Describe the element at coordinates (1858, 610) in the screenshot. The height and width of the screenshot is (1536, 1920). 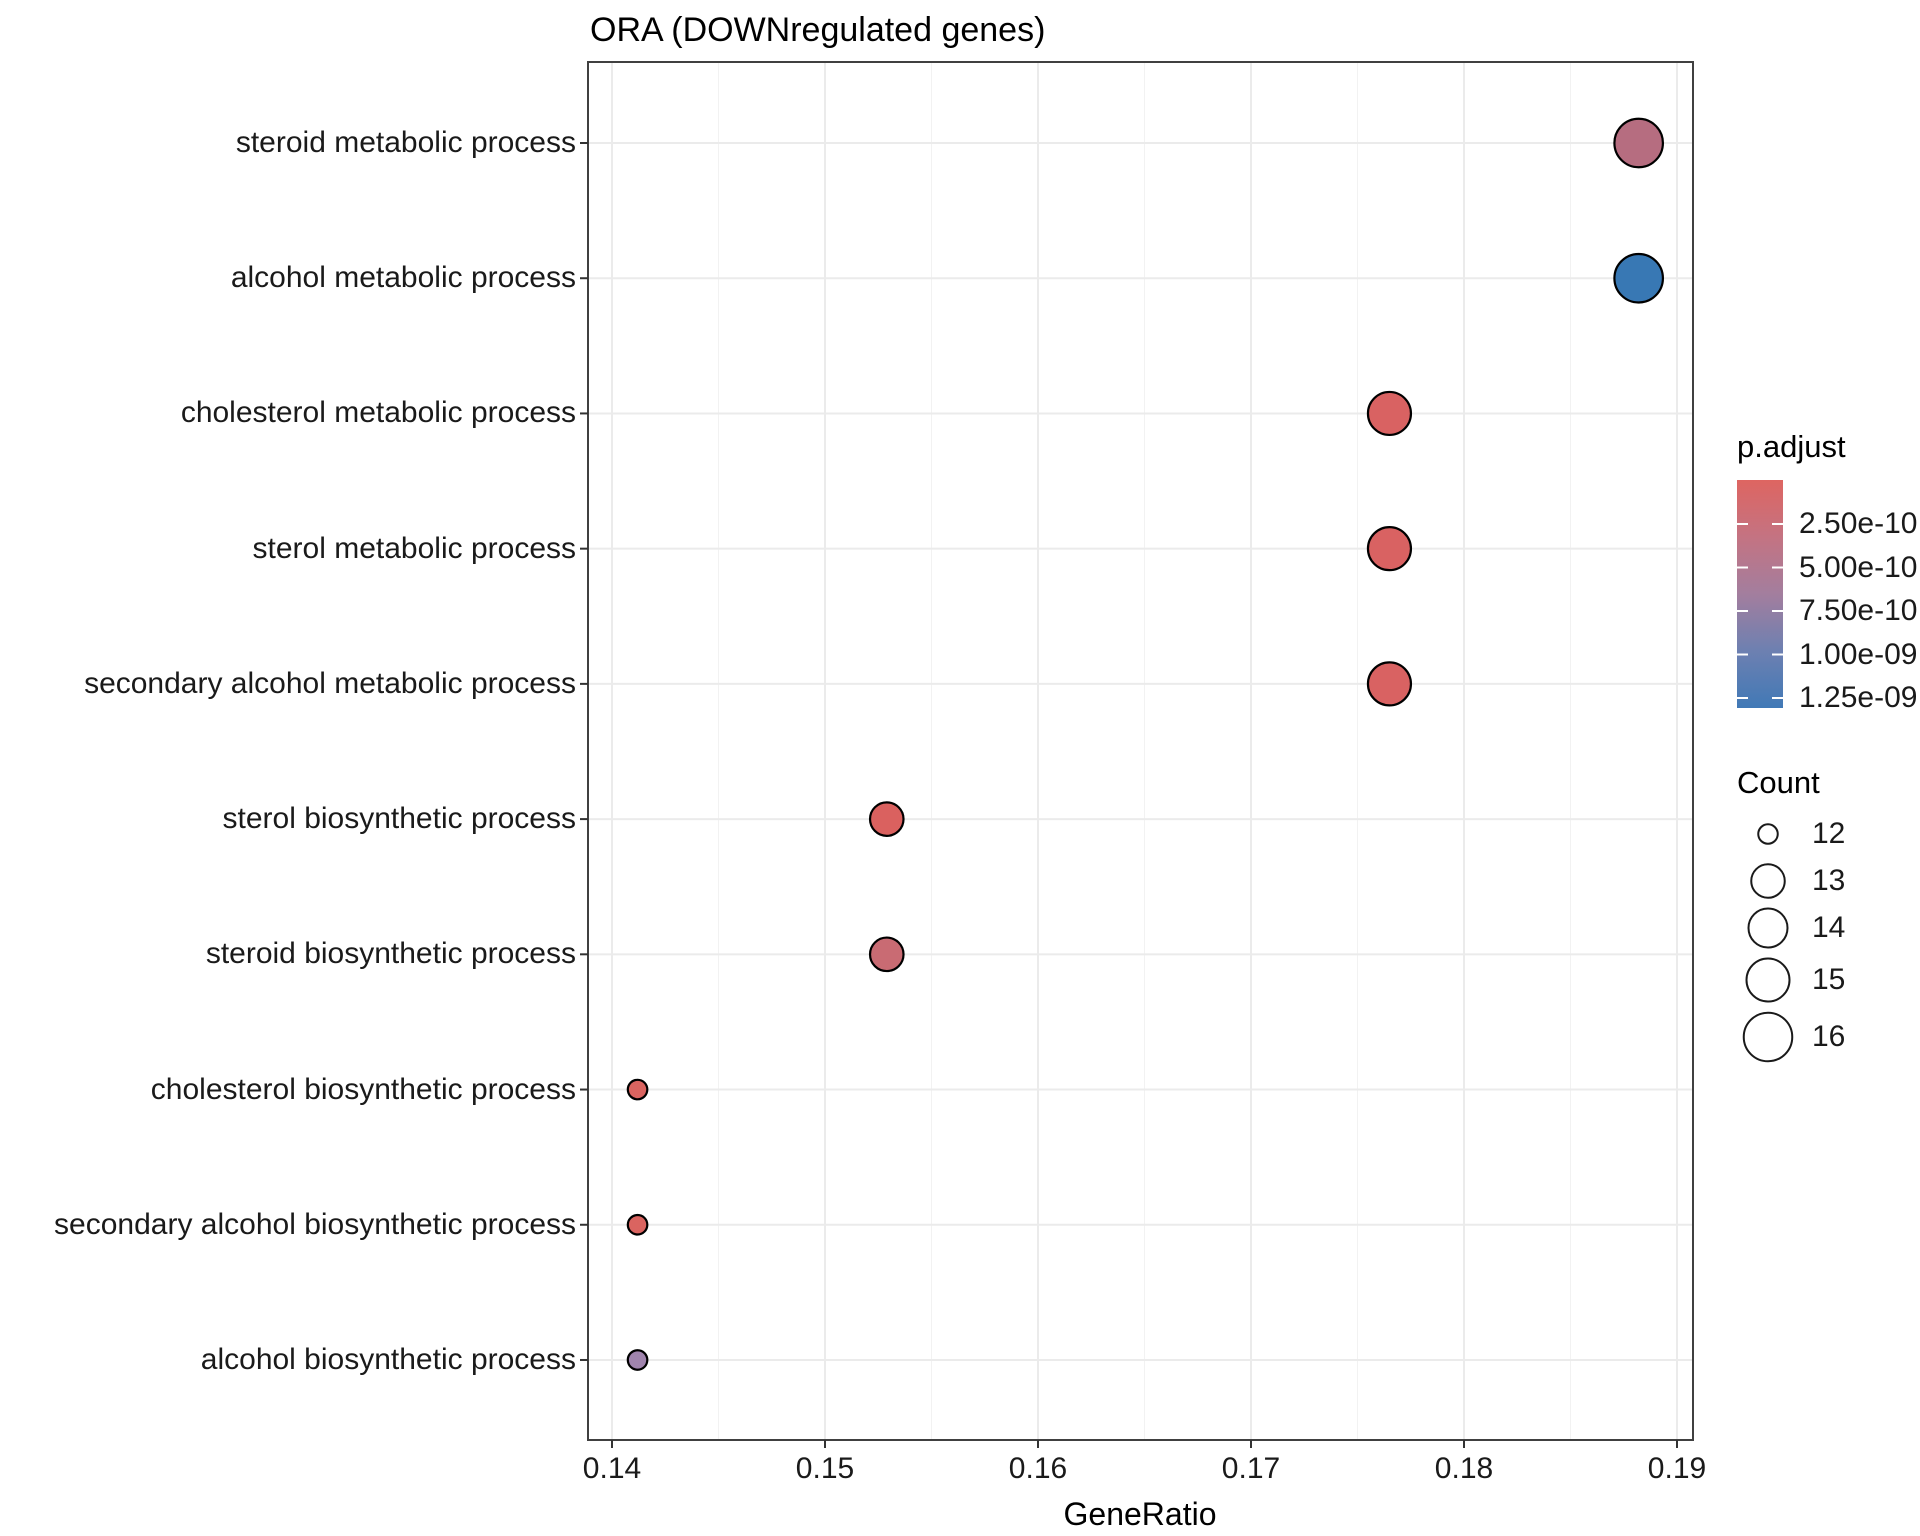
I see `padjust-tick-label: 7.50e-10` at that location.